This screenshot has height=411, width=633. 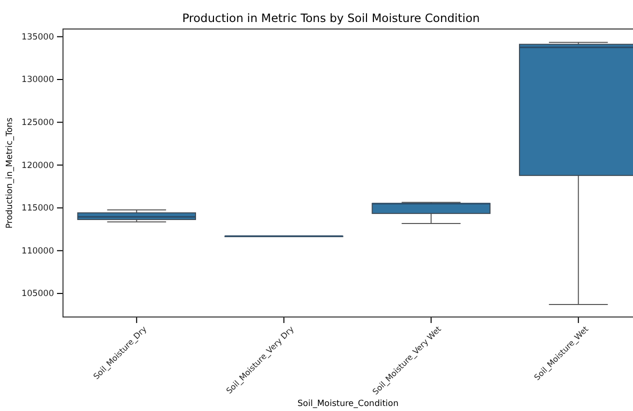 I want to click on y-tick-label: 135000, so click(x=38, y=37).